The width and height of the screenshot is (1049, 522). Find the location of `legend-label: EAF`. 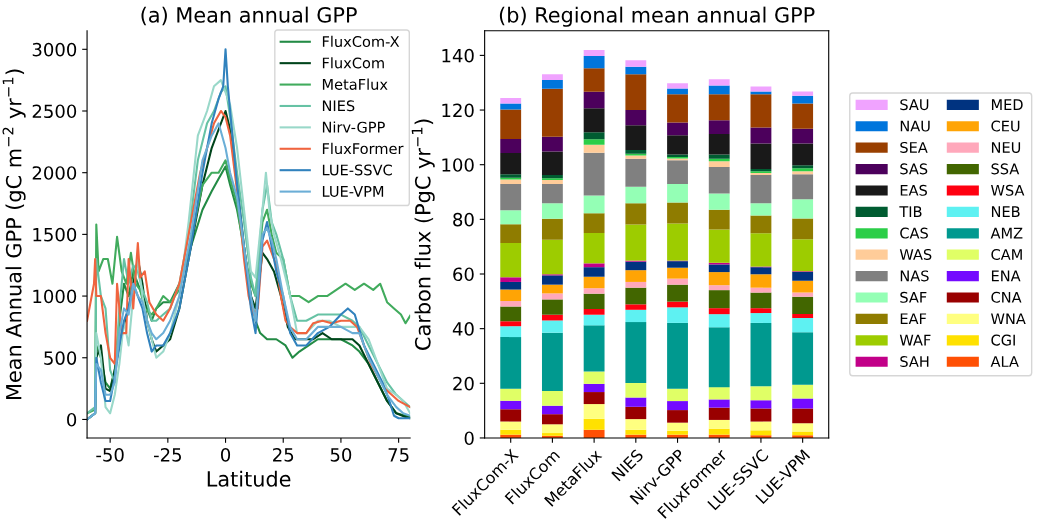

legend-label: EAF is located at coordinates (913, 319).